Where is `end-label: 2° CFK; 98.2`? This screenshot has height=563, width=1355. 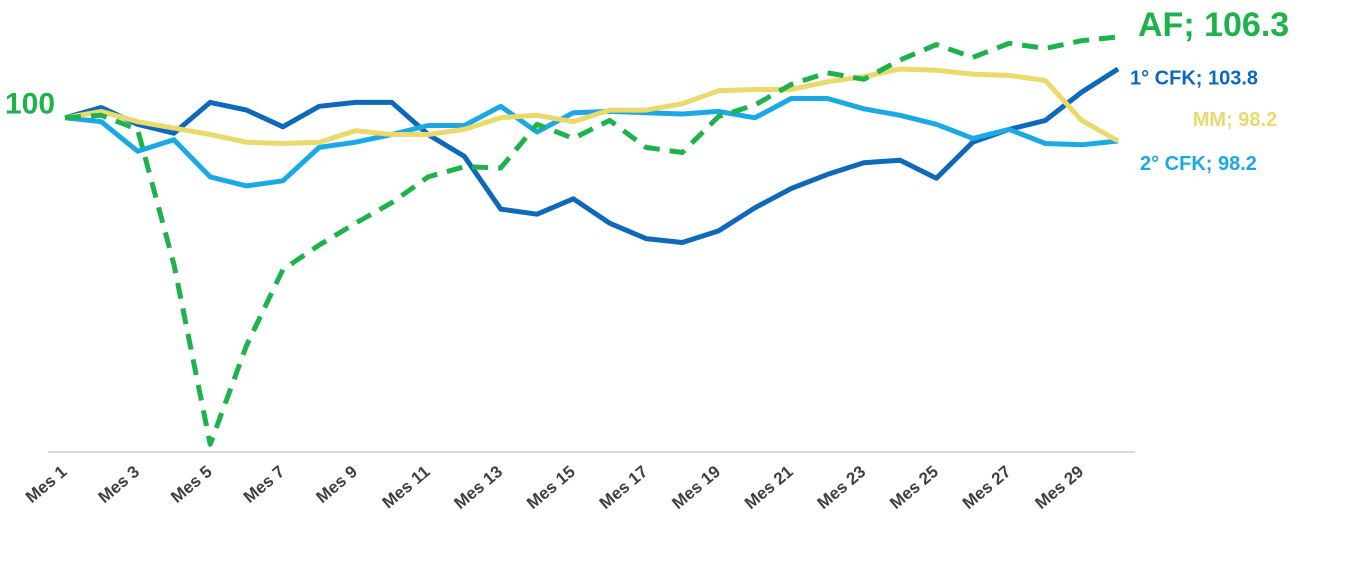
end-label: 2° CFK; 98.2 is located at coordinates (1198, 164).